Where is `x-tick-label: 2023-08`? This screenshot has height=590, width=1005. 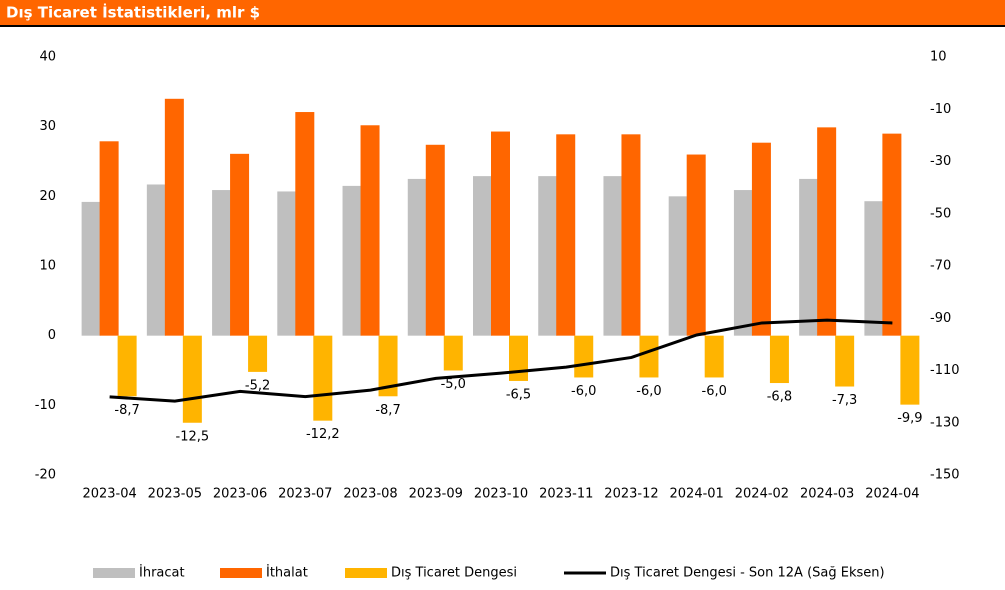
x-tick-label: 2023-08 is located at coordinates (370, 494).